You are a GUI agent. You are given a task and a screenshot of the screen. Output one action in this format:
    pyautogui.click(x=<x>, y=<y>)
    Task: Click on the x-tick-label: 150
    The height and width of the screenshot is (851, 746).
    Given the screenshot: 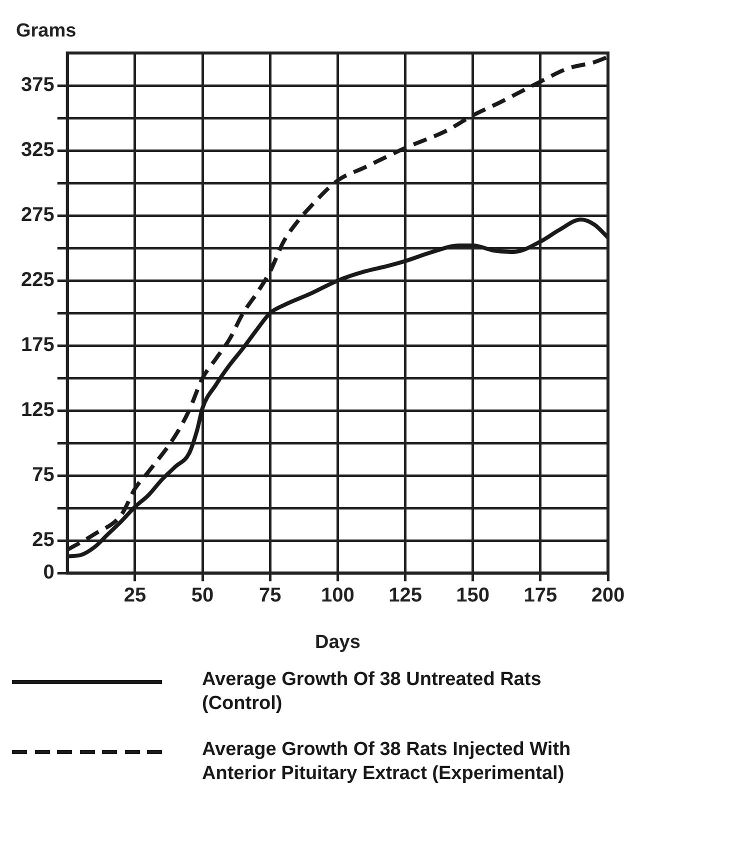 What is the action you would take?
    pyautogui.click(x=473, y=595)
    